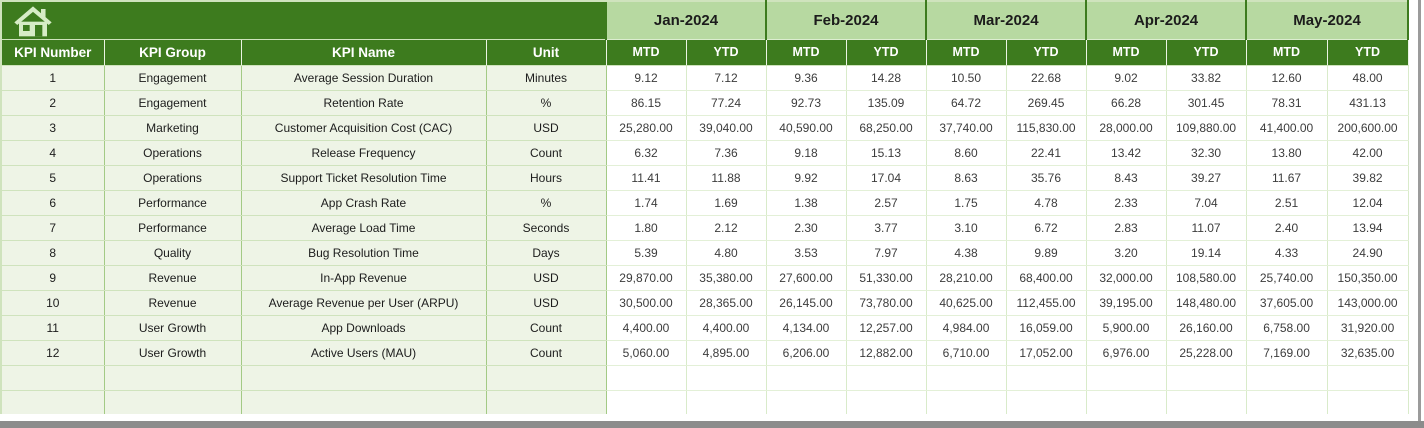  Describe the element at coordinates (52, 353) in the screenshot. I see `kpi-number-cell: 12` at that location.